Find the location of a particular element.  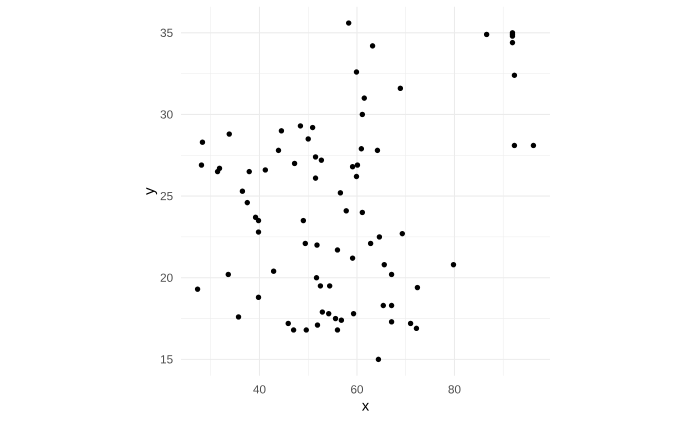

x-tick-label: 60 is located at coordinates (357, 389).